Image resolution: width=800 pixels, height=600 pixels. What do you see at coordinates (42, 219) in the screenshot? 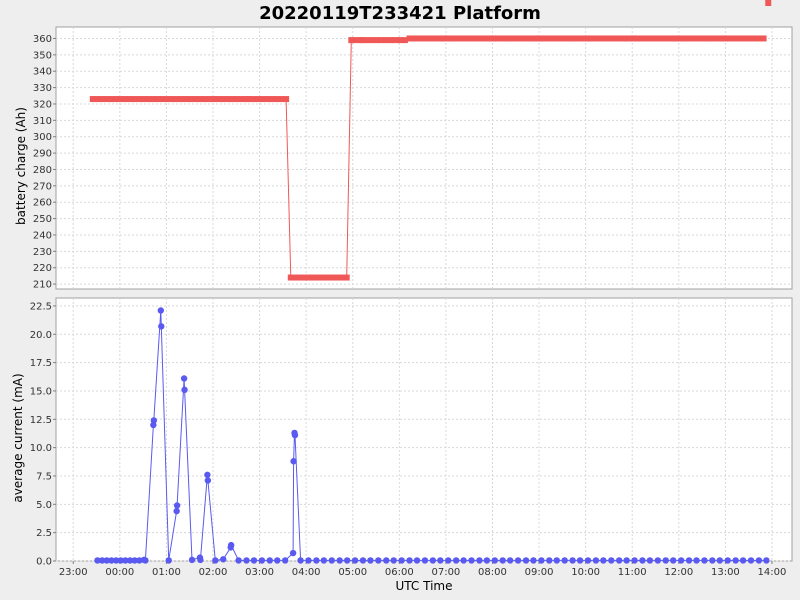
I see `y-tick-label: 250` at bounding box center [42, 219].